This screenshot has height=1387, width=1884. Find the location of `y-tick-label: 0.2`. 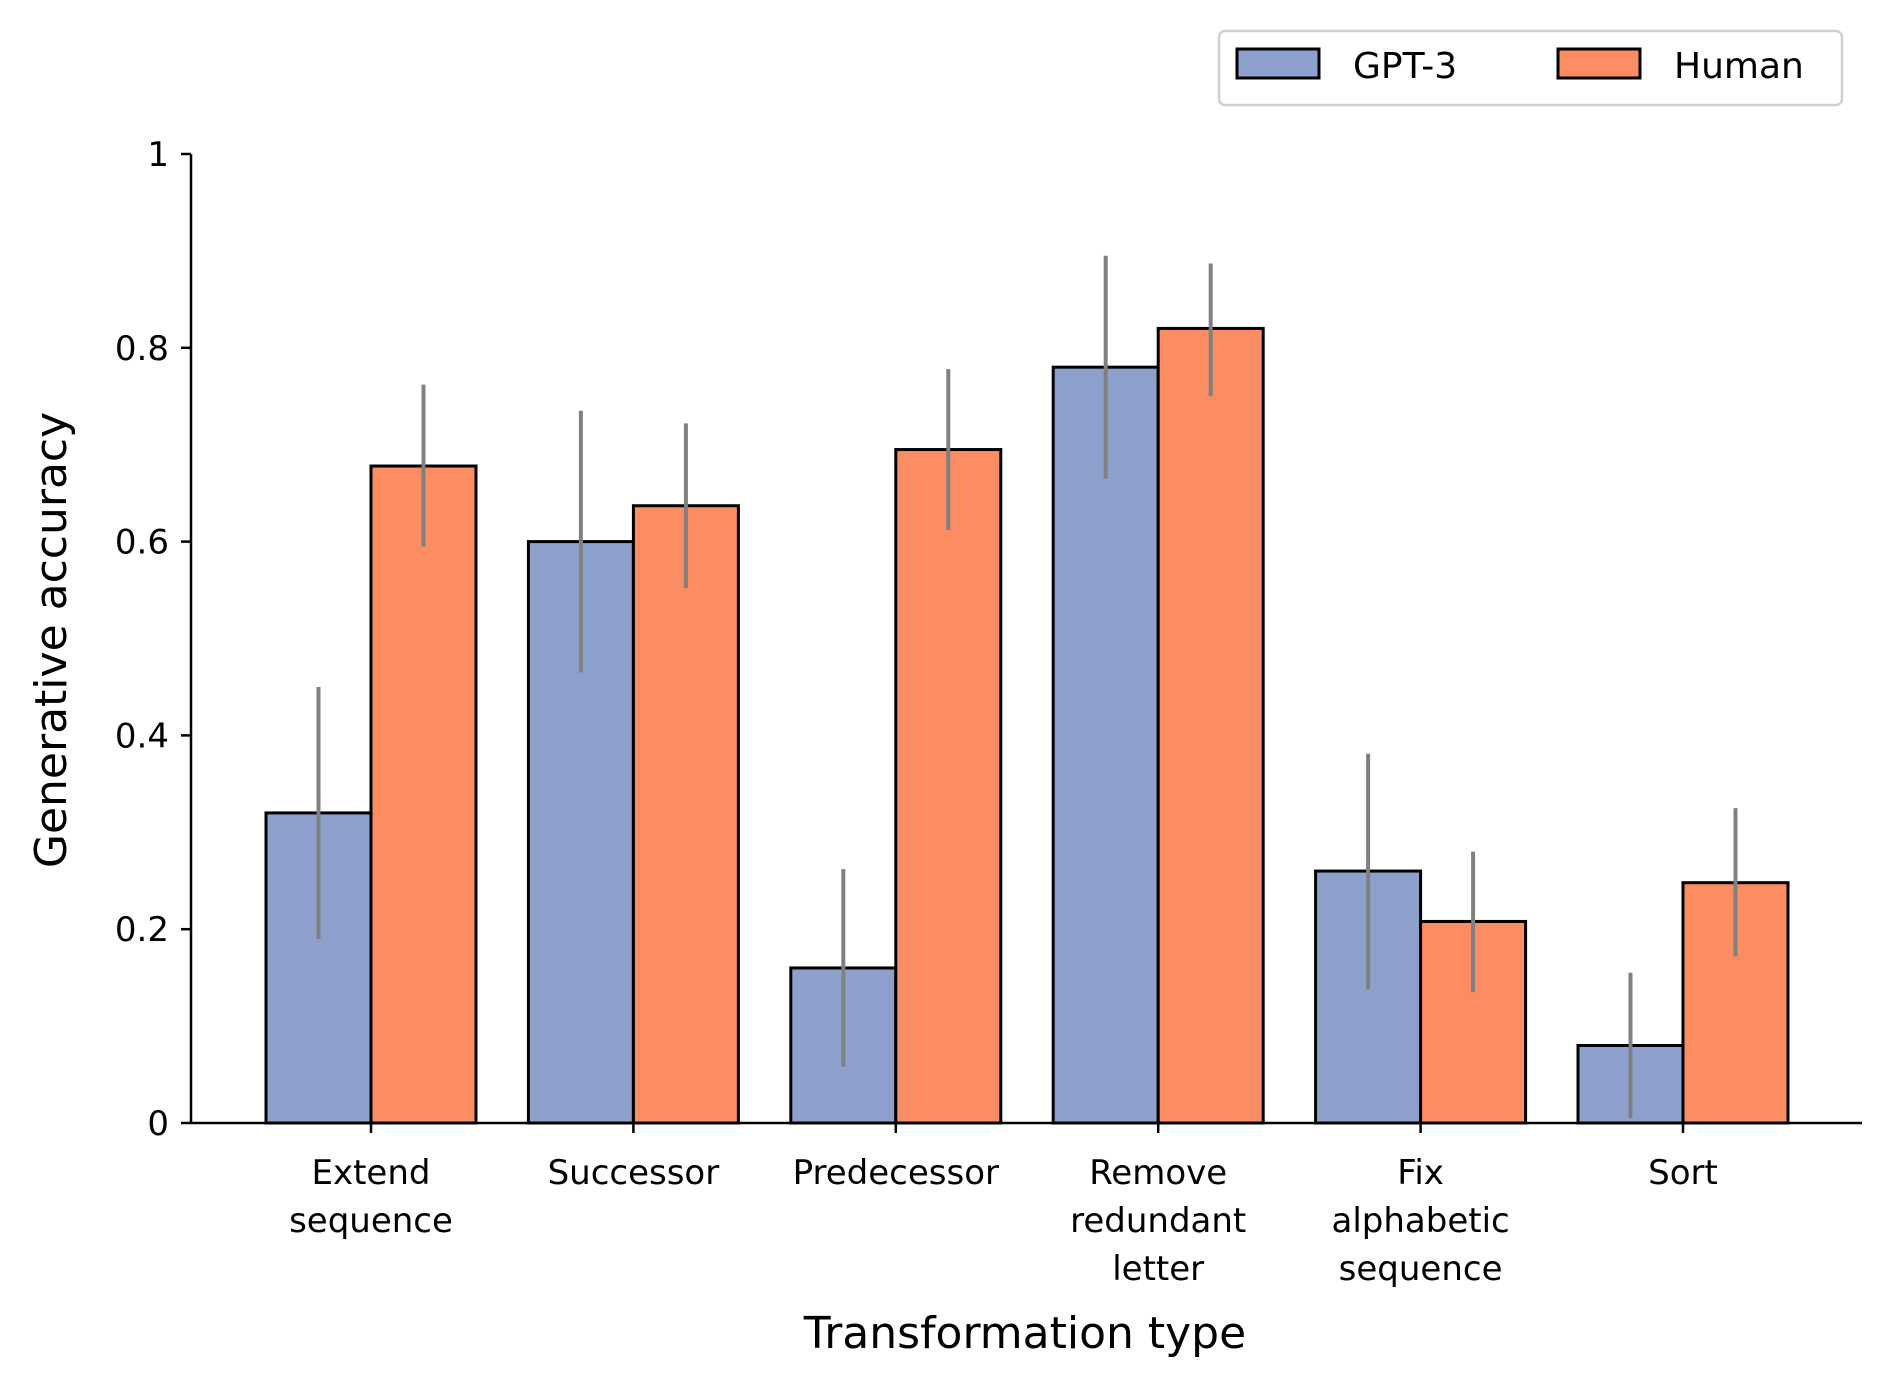

y-tick-label: 0.2 is located at coordinates (142, 930).